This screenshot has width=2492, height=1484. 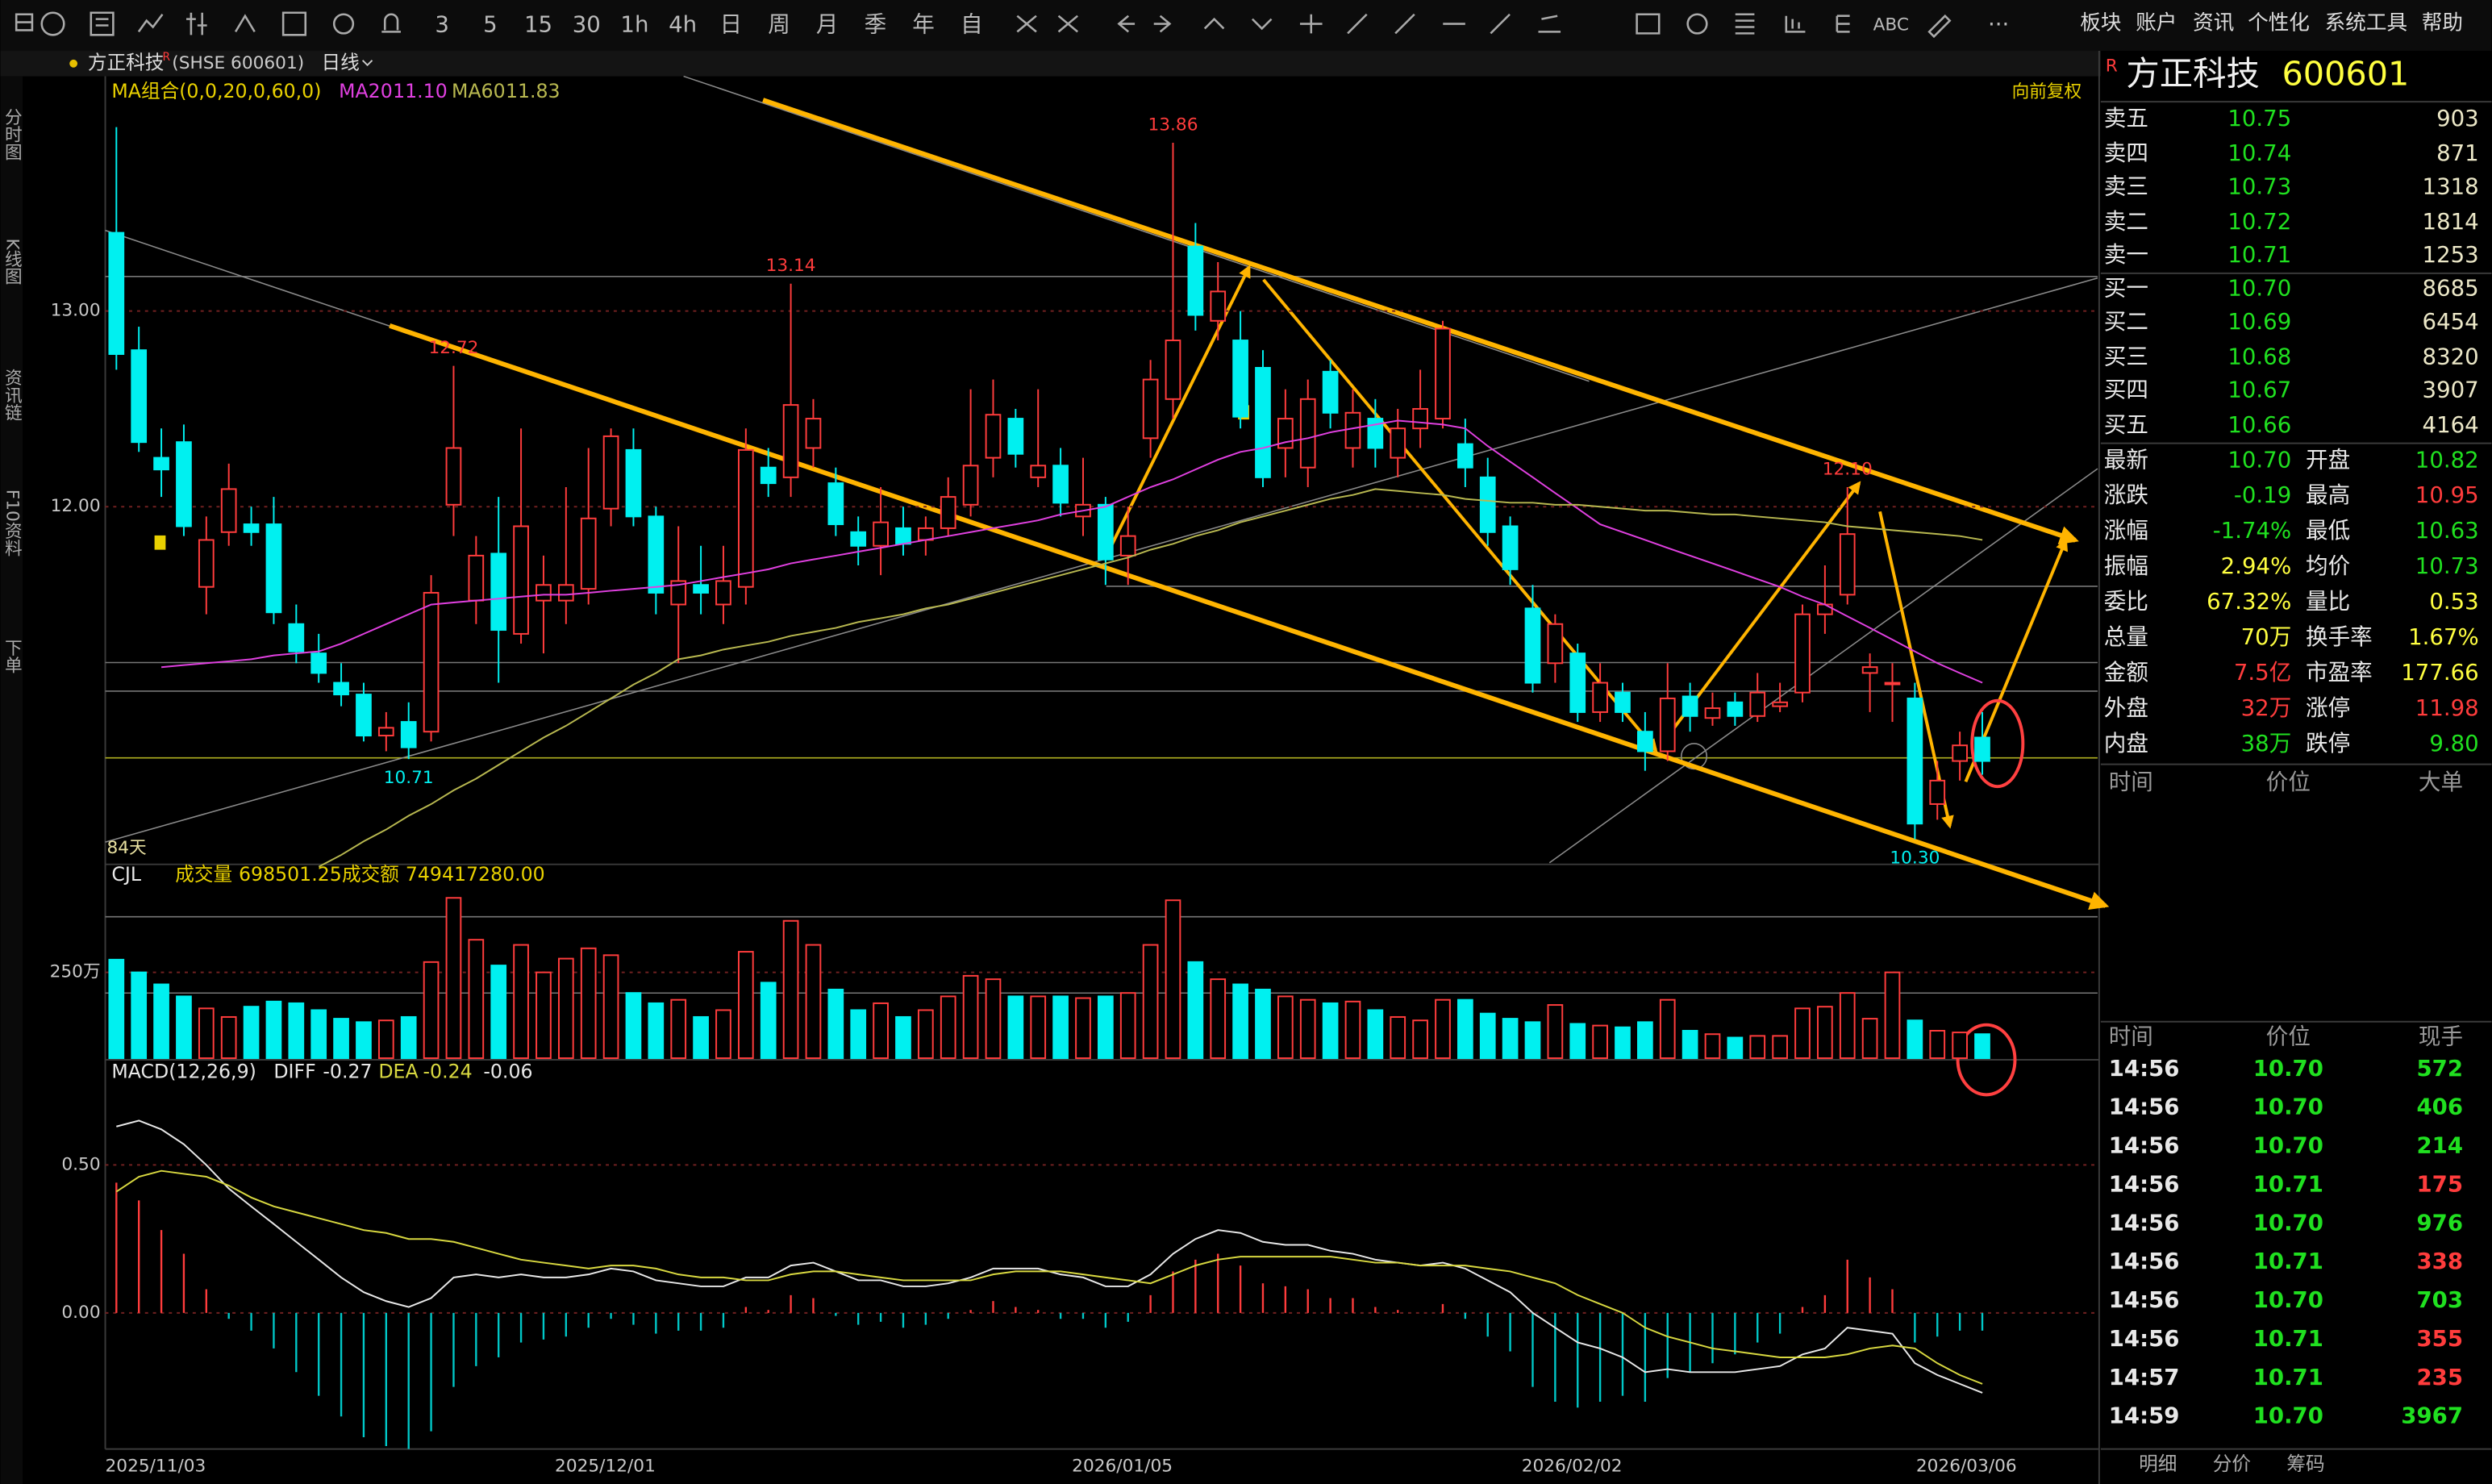 I want to click on stat-label: 金额, so click(x=2126, y=673).